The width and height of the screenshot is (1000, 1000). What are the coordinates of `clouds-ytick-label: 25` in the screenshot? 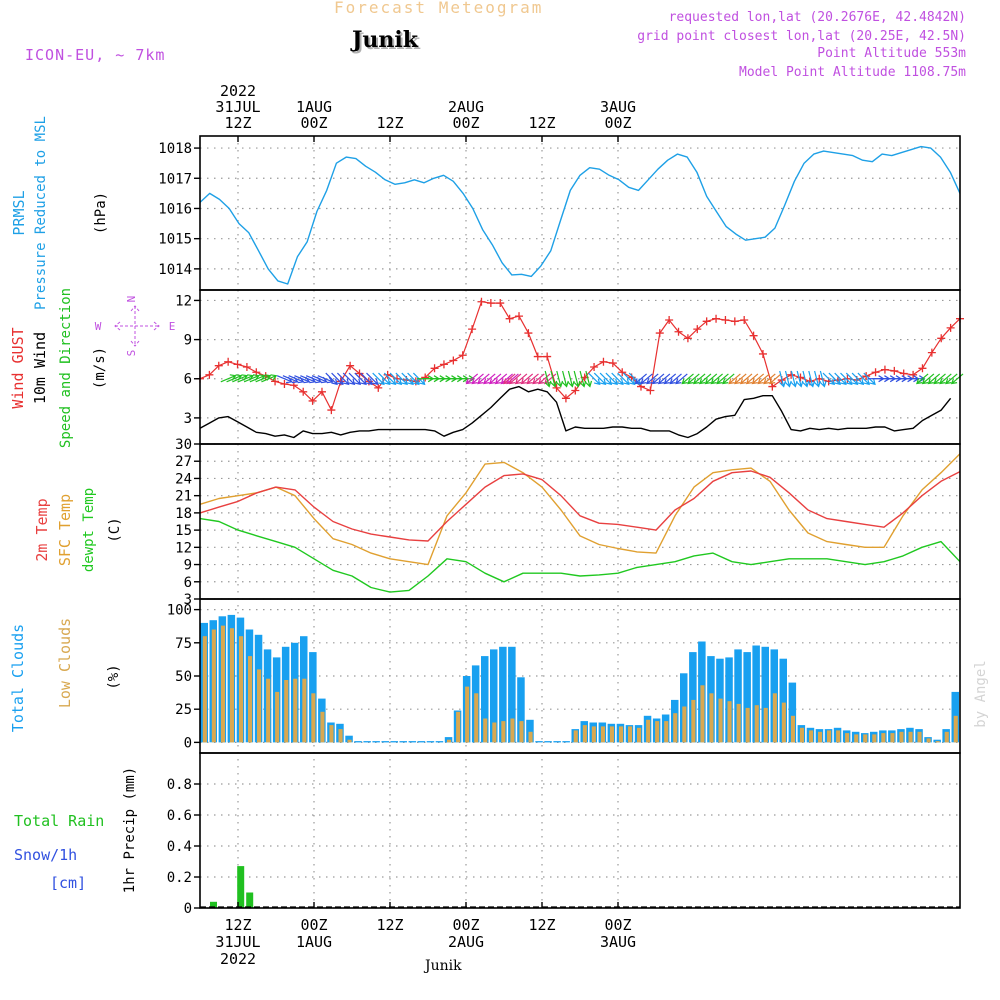 It's located at (183, 710).